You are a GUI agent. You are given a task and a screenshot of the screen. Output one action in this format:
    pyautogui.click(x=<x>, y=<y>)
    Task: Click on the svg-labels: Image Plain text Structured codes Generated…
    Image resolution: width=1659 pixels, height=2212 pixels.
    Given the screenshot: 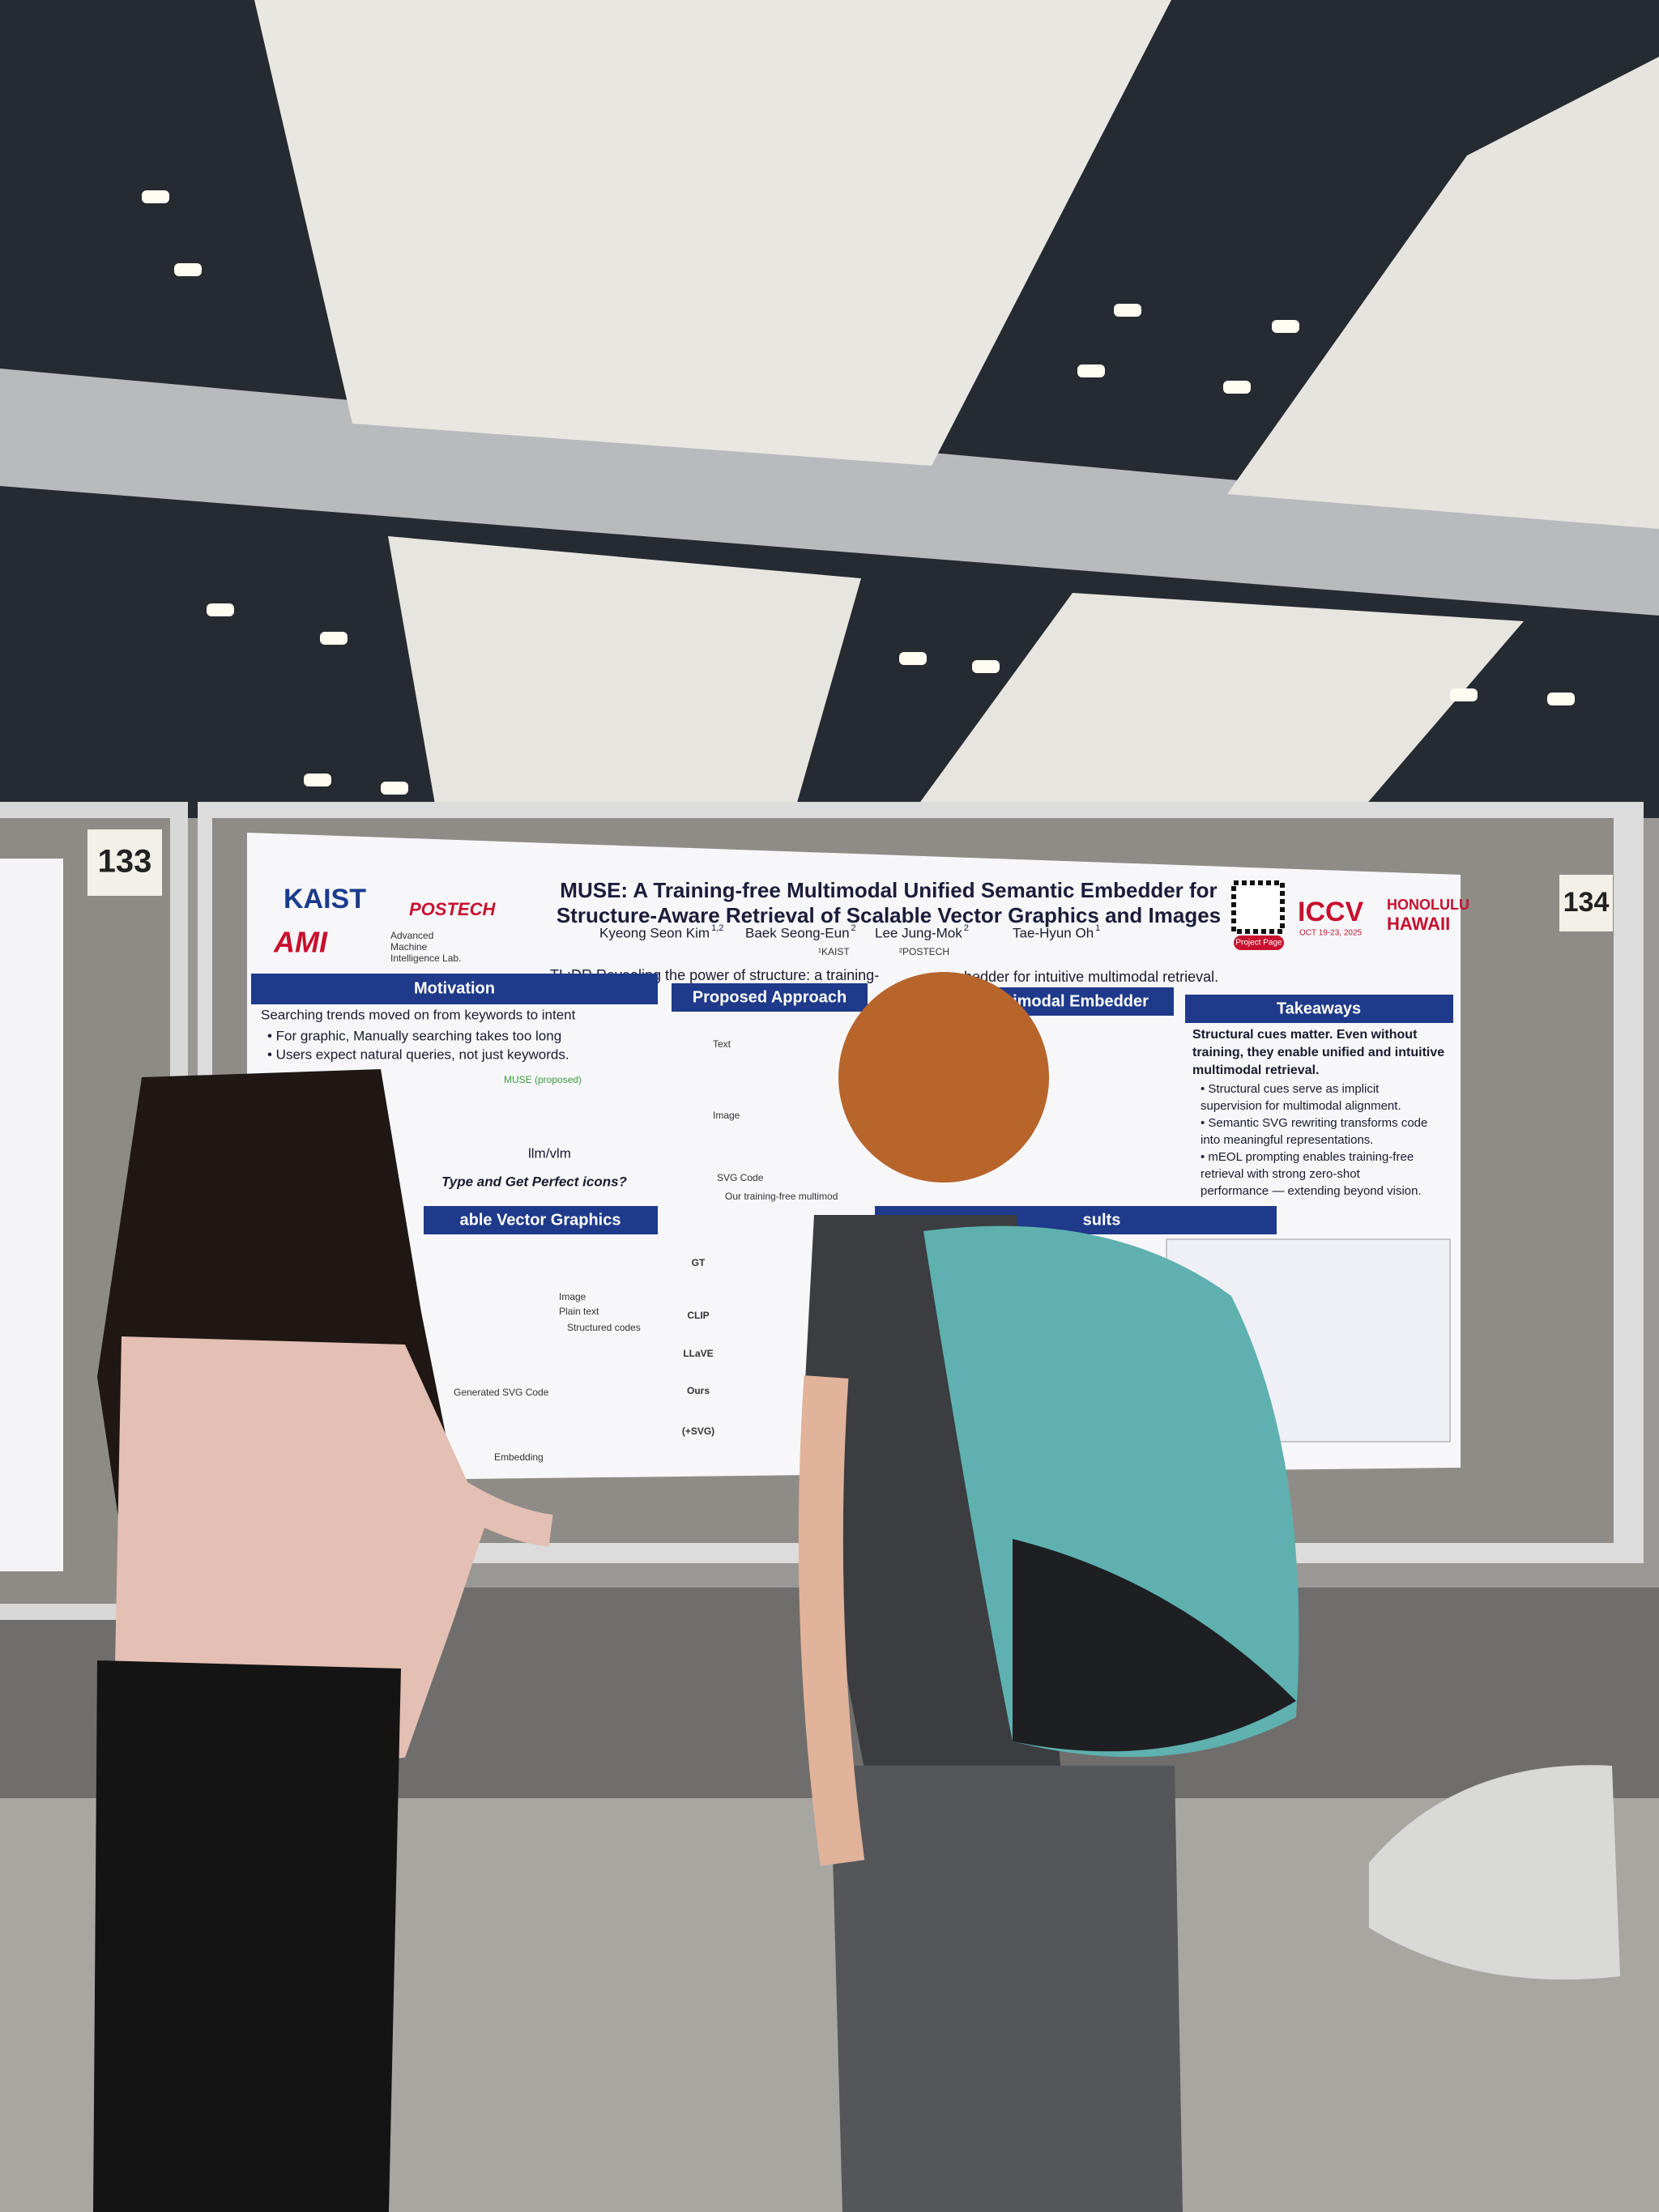 What is the action you would take?
    pyautogui.click(x=547, y=1377)
    